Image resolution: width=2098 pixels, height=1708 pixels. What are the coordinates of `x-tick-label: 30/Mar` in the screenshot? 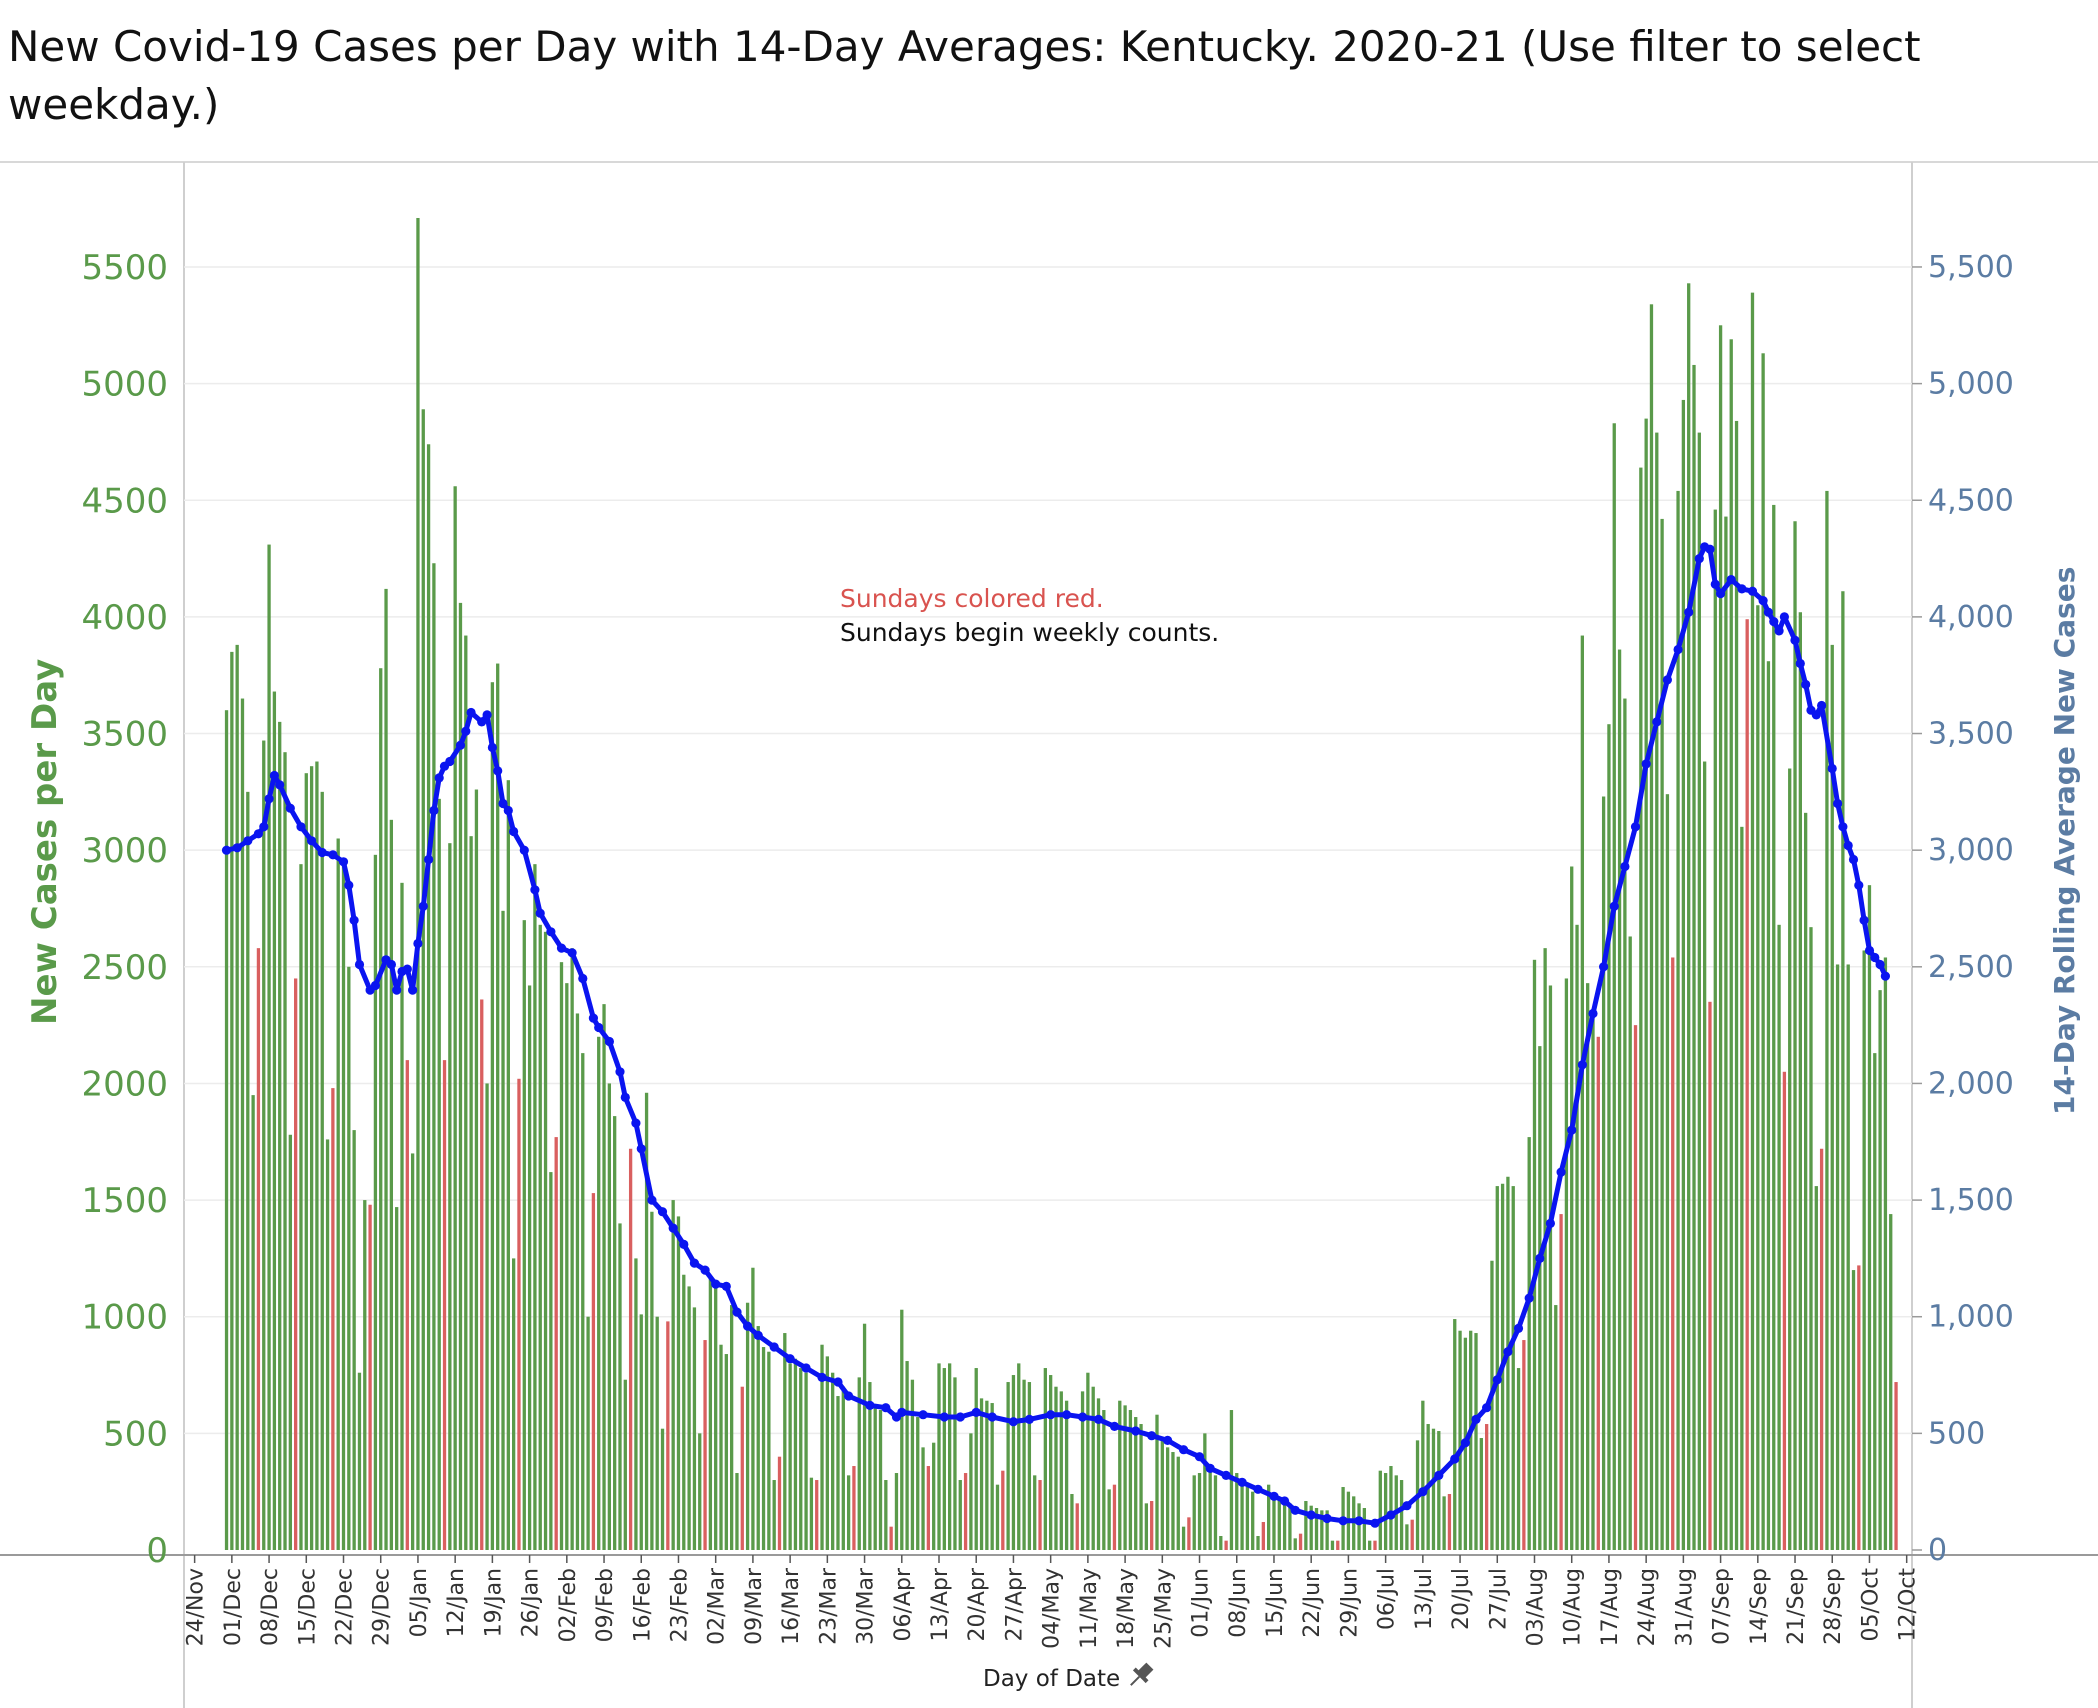 It's located at (866, 1606).